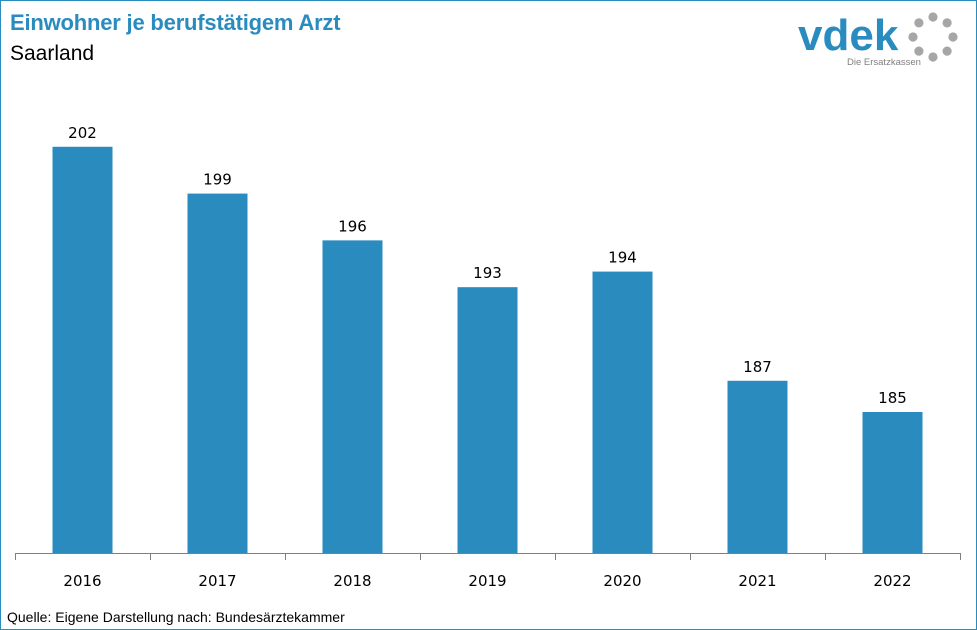 The width and height of the screenshot is (977, 630). Describe the element at coordinates (757, 466) in the screenshot. I see `bar-2021` at that location.